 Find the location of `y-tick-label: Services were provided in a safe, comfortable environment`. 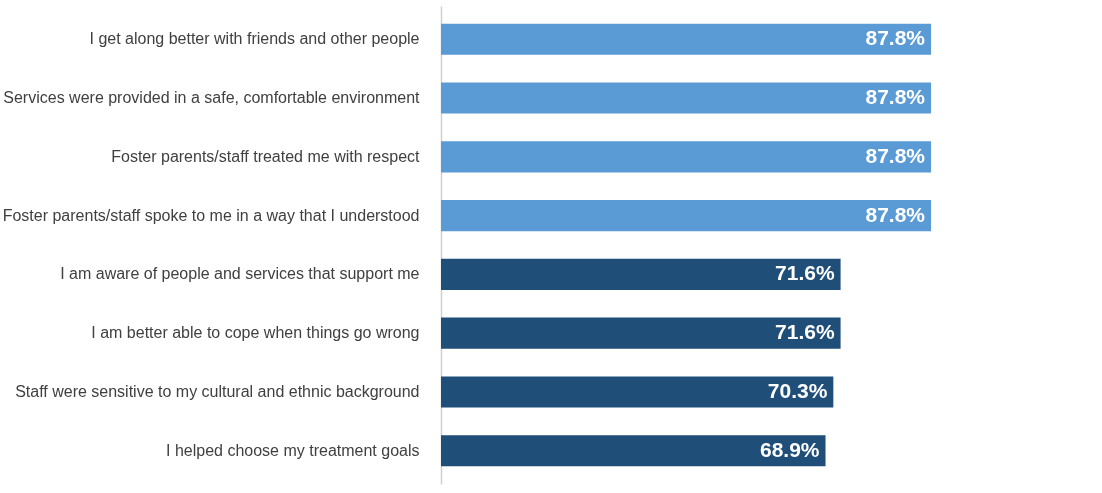

y-tick-label: Services were provided in a safe, comfortable environment is located at coordinates (212, 98).